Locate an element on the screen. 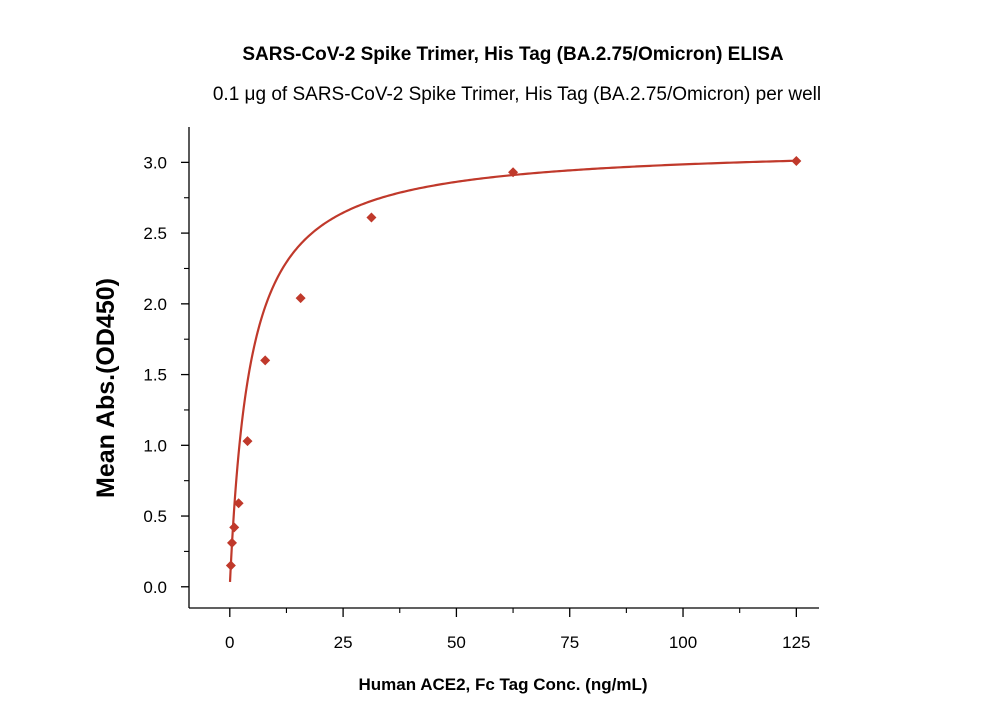 The image size is (1000, 714). x-ticks is located at coordinates (513, 612).